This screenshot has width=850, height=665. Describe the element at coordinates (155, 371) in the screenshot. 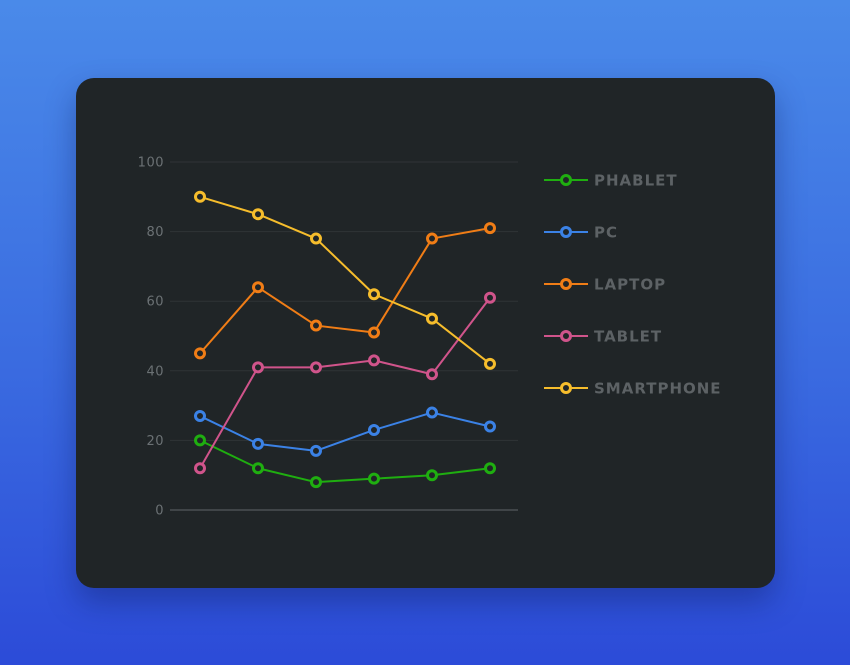

I see `y-tick-label: 40` at that location.